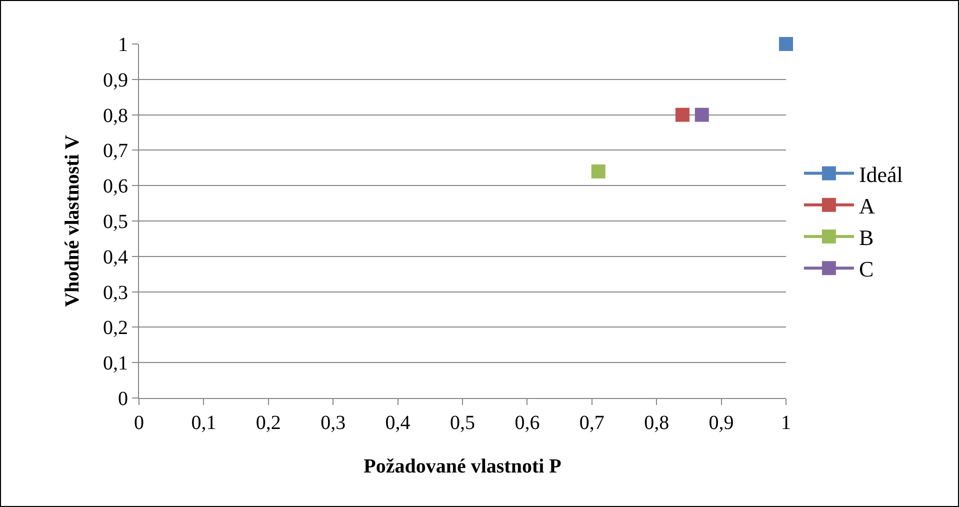 The width and height of the screenshot is (959, 507). Describe the element at coordinates (115, 257) in the screenshot. I see `y-tick-label: 0,4` at that location.